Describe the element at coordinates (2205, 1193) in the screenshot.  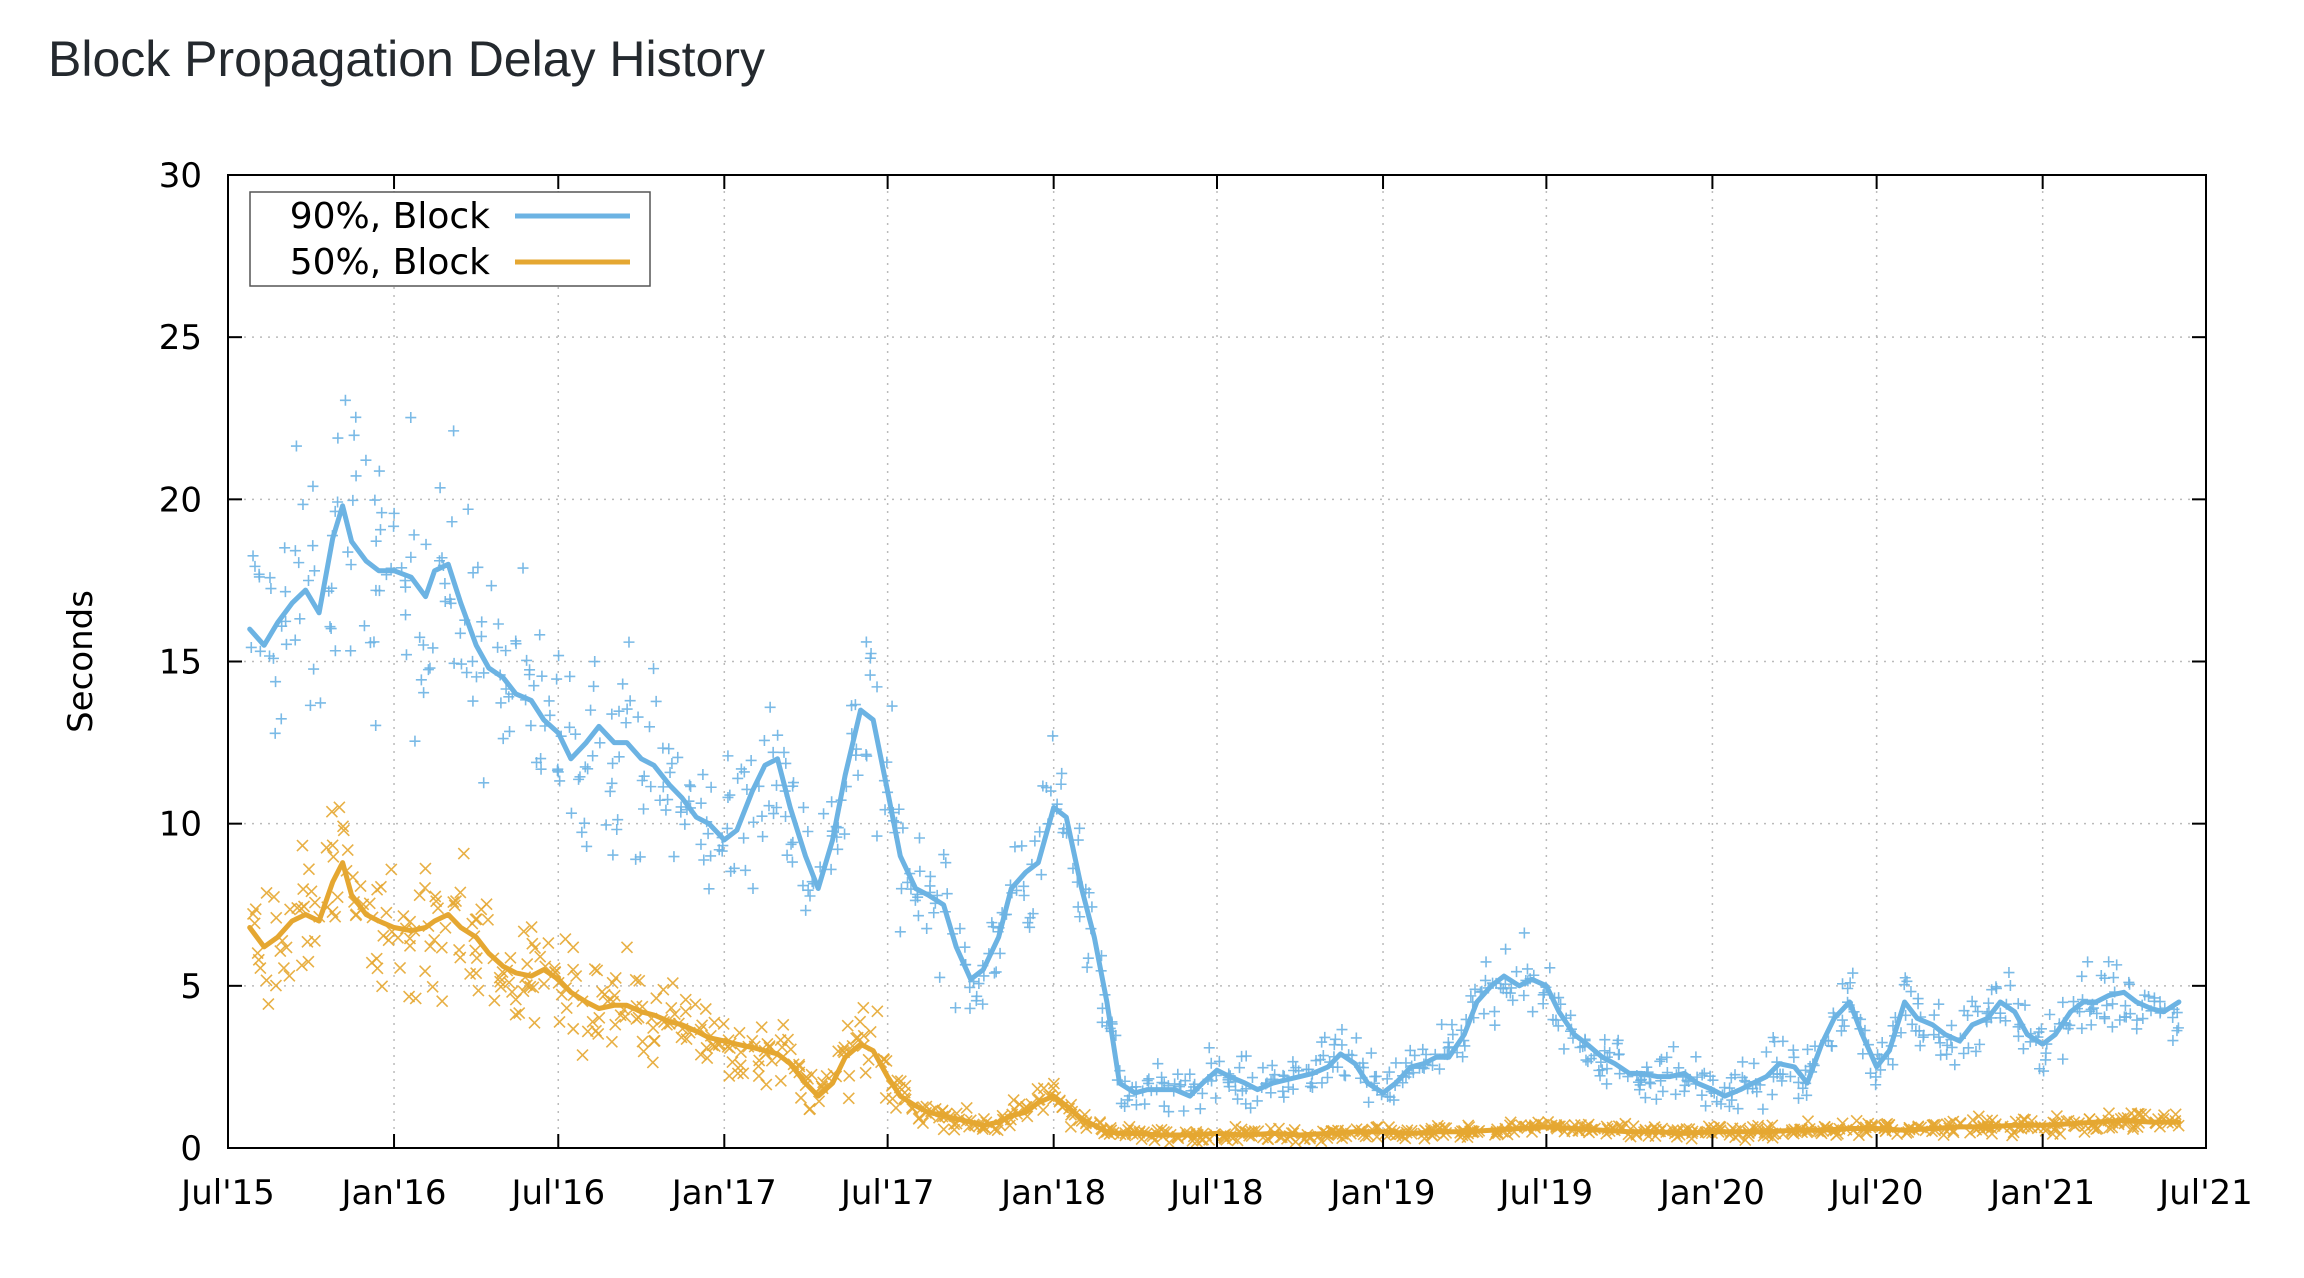
I see `x-tick-label: Jul'21` at that location.